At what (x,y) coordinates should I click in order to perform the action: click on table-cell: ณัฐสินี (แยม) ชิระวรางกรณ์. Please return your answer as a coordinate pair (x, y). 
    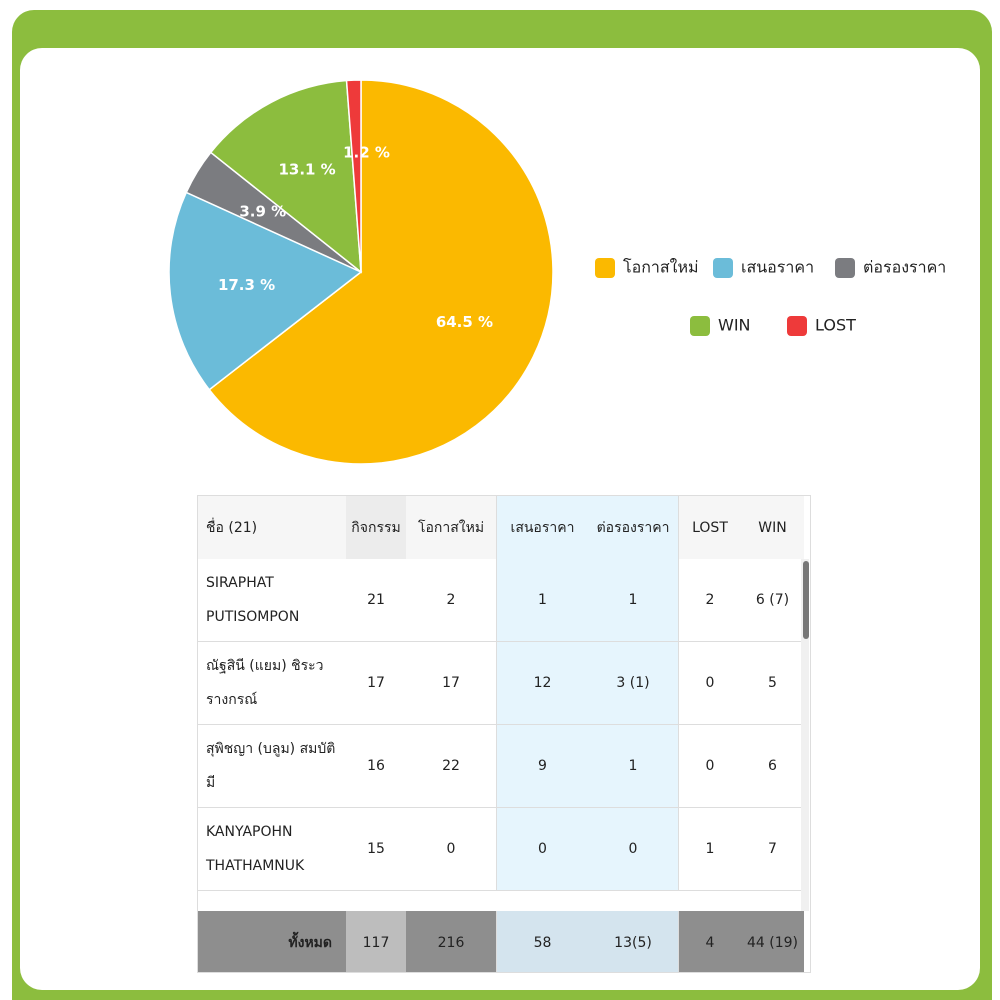
    Looking at the image, I should click on (272, 683).